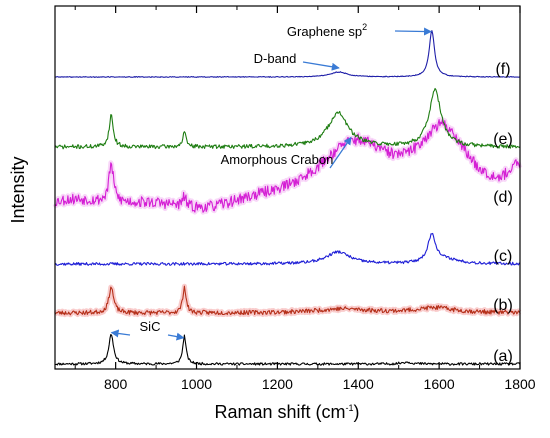 This screenshot has height=438, width=550. What do you see at coordinates (503, 256) in the screenshot?
I see `trace-label: (c)` at bounding box center [503, 256].